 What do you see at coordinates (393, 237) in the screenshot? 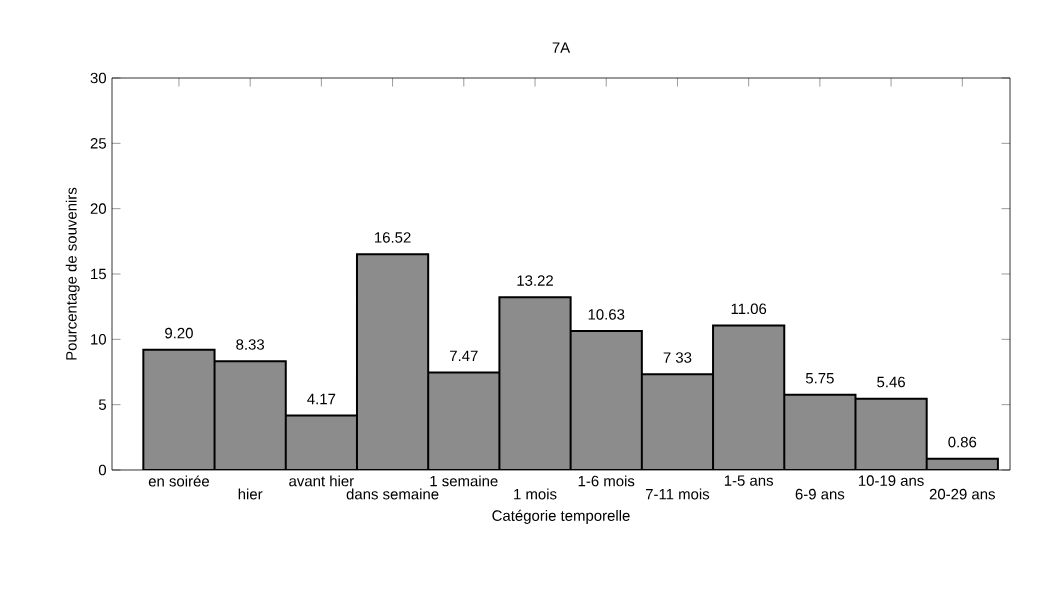
I see `data-label: 16.52` at bounding box center [393, 237].